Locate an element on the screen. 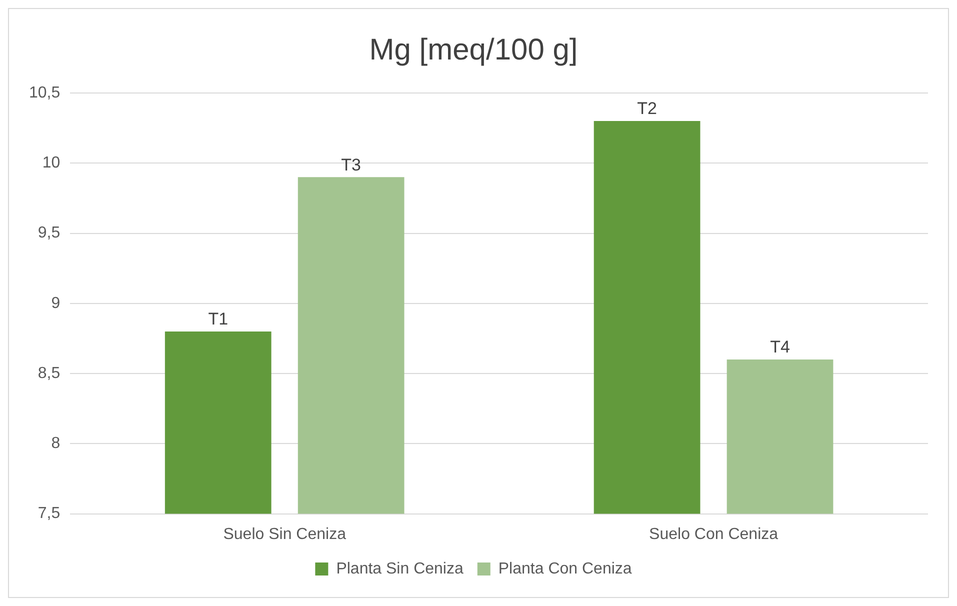 This screenshot has height=606, width=957. data-label: T3 is located at coordinates (351, 164).